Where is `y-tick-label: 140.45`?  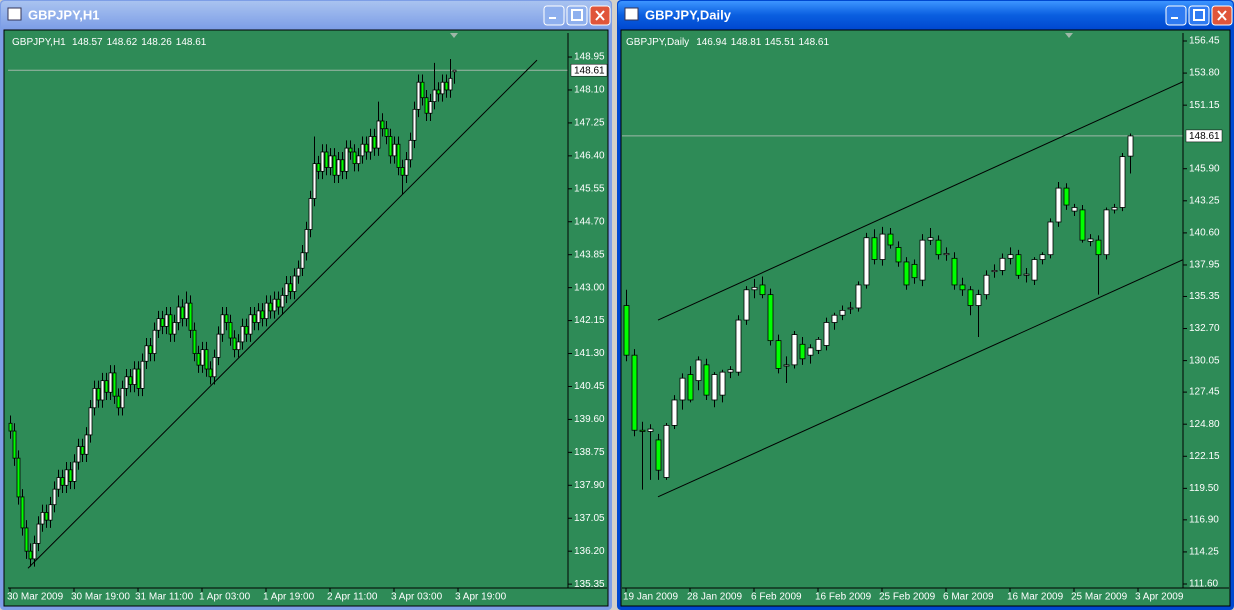
y-tick-label: 140.45 is located at coordinates (589, 386).